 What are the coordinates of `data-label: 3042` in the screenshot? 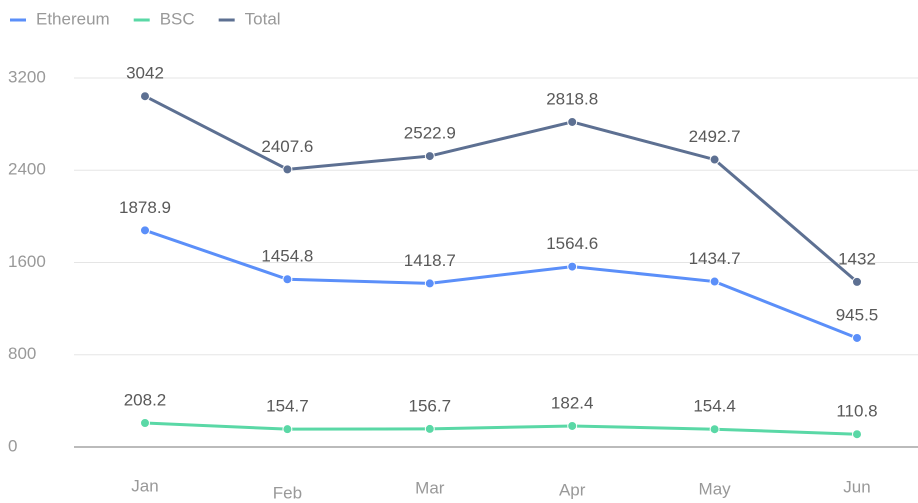 It's located at (145, 73).